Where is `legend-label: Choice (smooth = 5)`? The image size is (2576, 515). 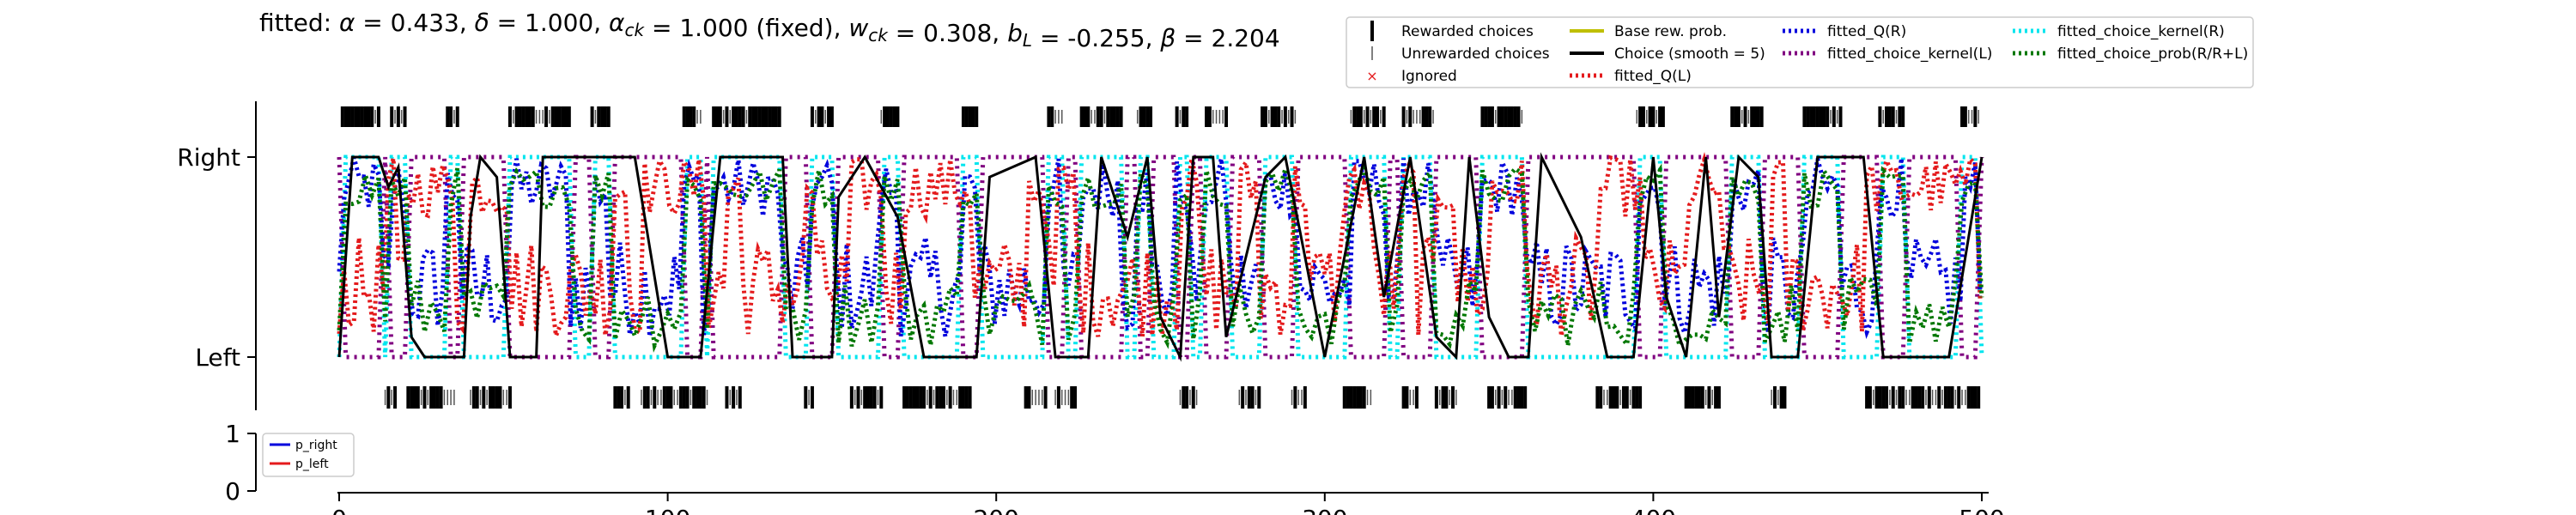 legend-label: Choice (smooth = 5) is located at coordinates (1689, 54).